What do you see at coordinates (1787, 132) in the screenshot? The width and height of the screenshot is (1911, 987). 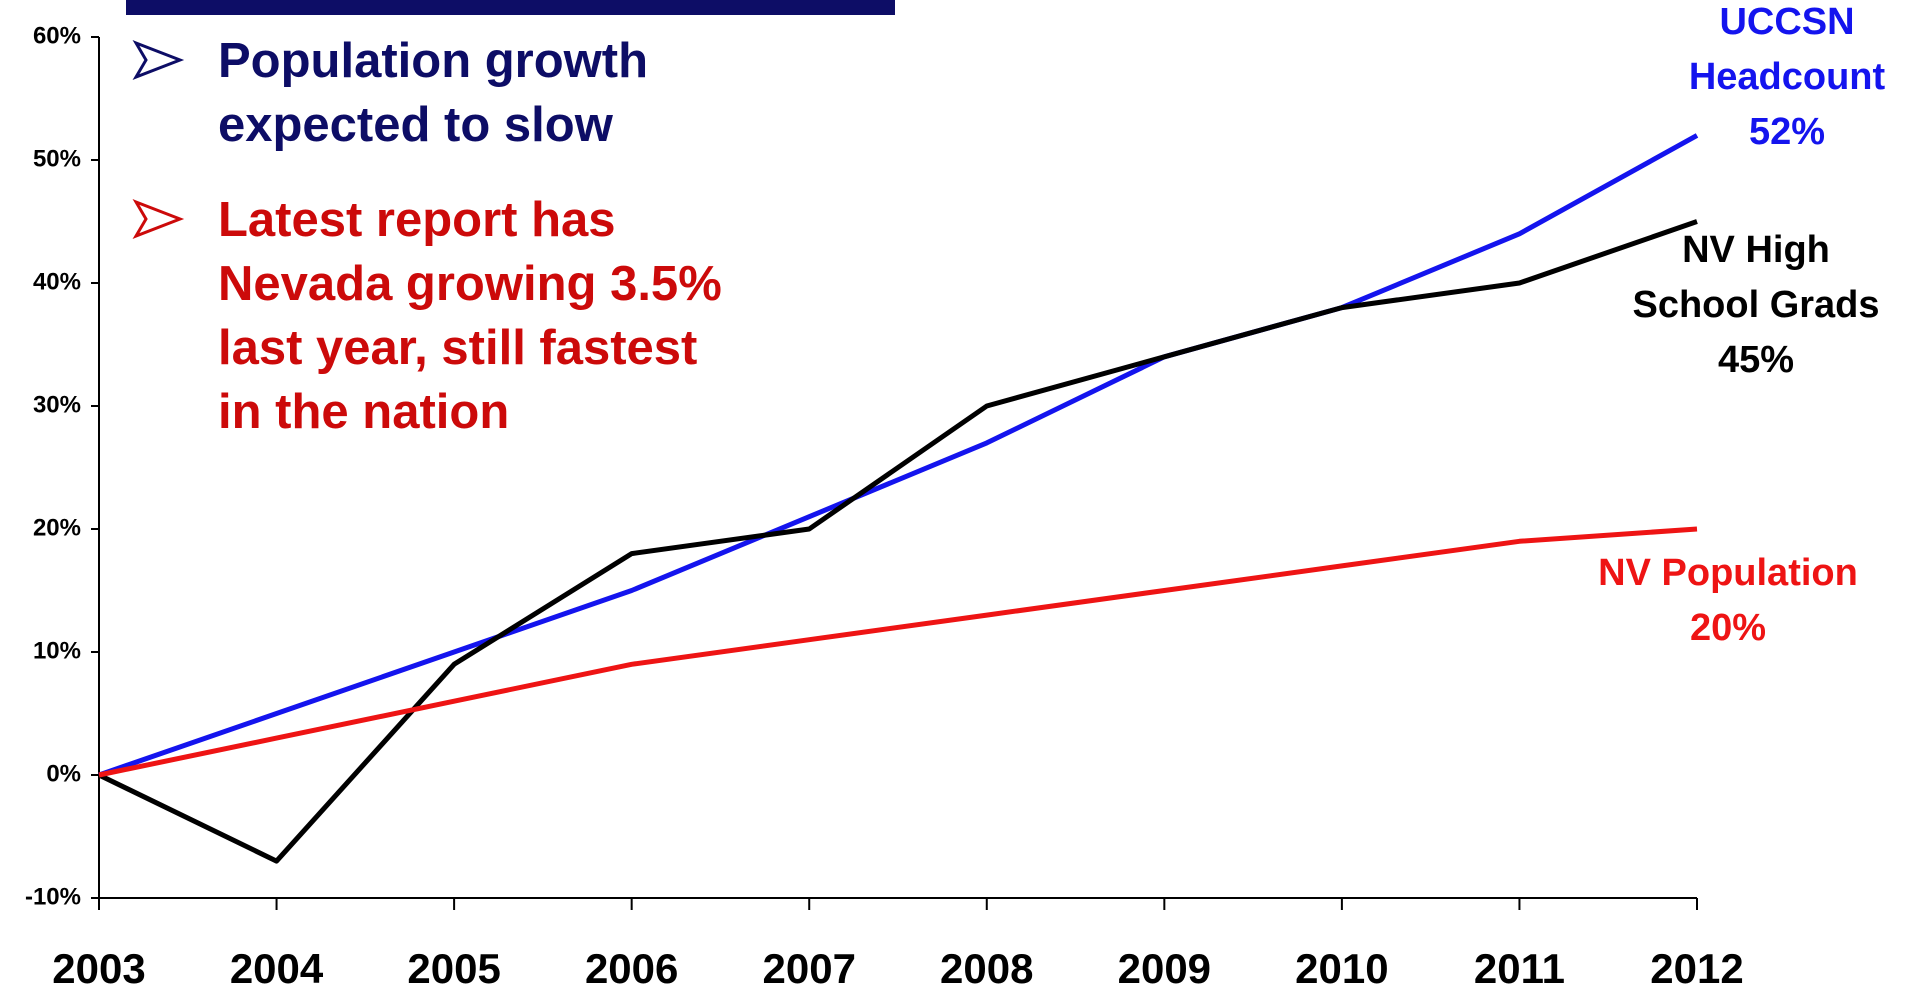 I see `series-label: 52%` at bounding box center [1787, 132].